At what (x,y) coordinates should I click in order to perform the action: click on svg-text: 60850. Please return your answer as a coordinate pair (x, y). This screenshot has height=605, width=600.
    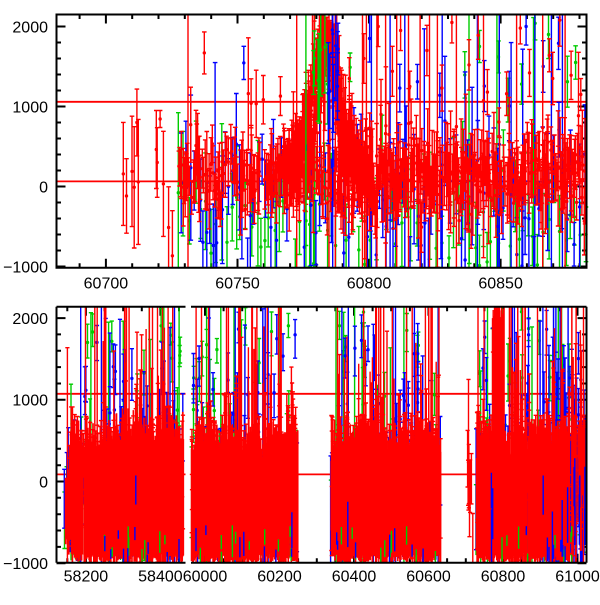
    Looking at the image, I should click on (500, 284).